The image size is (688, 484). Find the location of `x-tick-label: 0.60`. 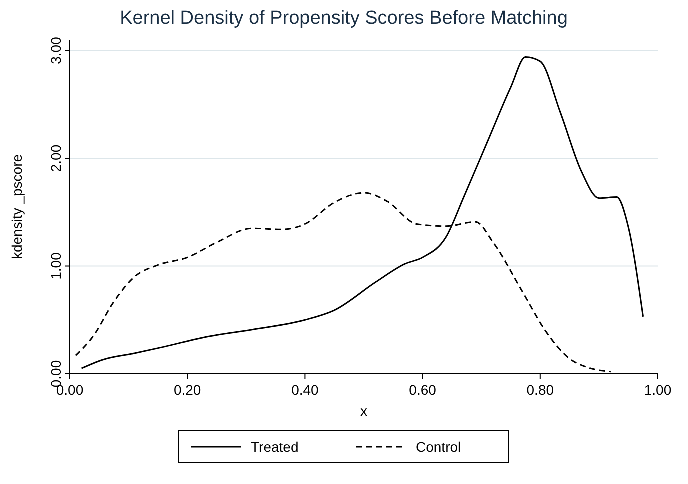

x-tick-label: 0.60 is located at coordinates (423, 390).